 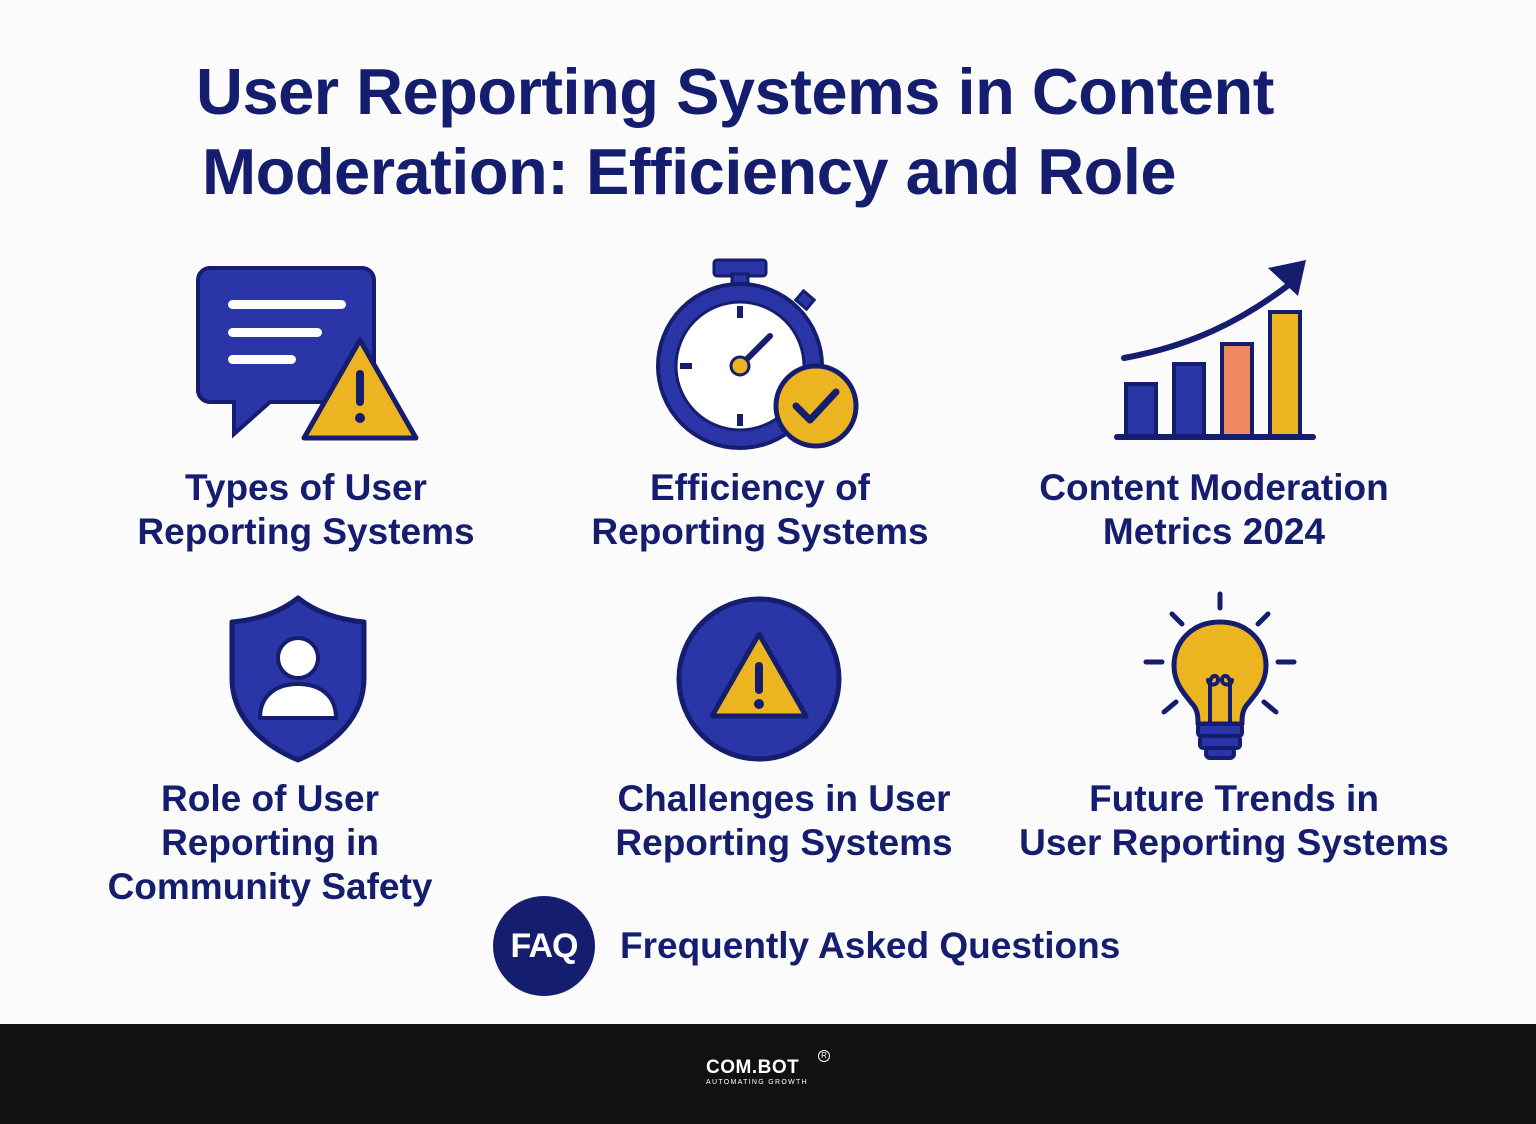 What do you see at coordinates (1214, 509) in the screenshot?
I see `item-label-metrics: Content Moderation Metrics 2024` at bounding box center [1214, 509].